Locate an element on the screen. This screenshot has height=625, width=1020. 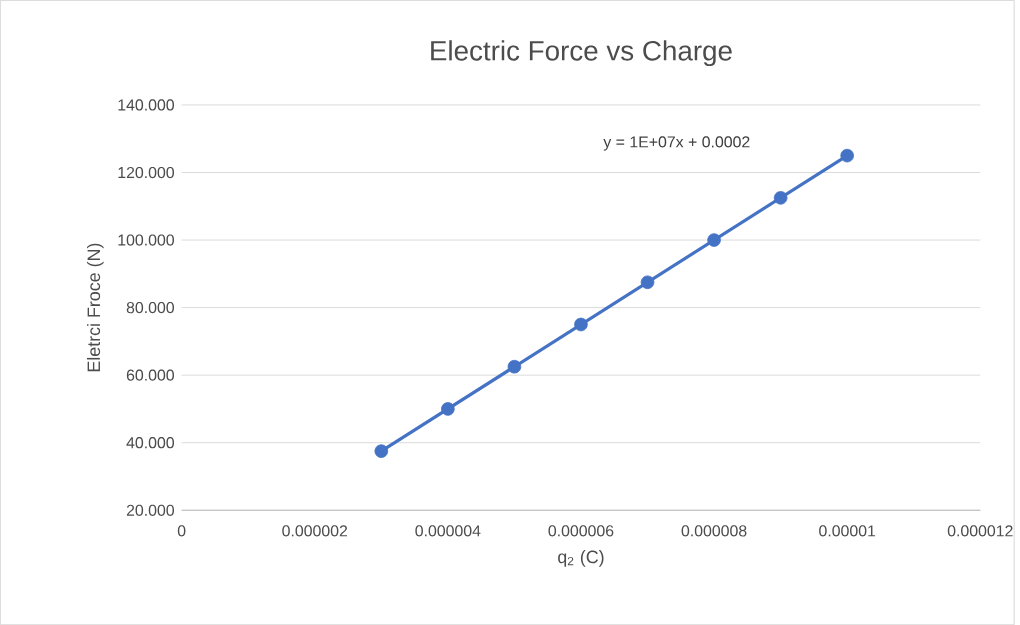
y-tick-label: 40.000 is located at coordinates (150, 443).